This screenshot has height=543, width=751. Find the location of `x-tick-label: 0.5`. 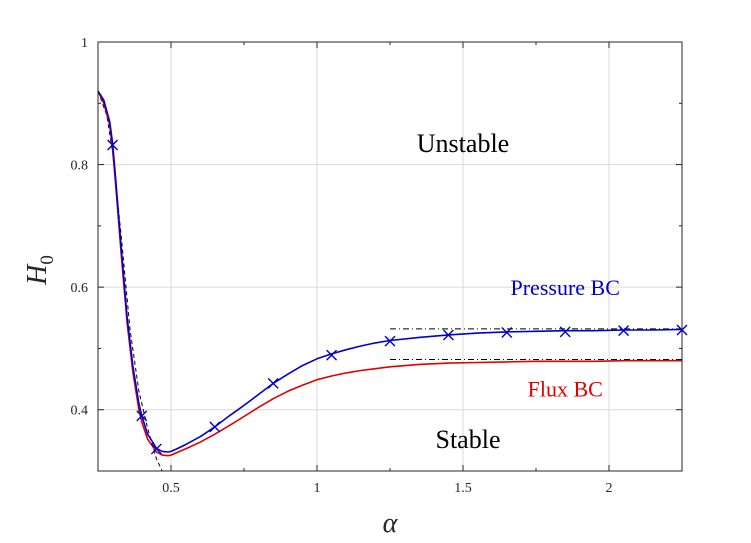

x-tick-label: 0.5 is located at coordinates (171, 488).